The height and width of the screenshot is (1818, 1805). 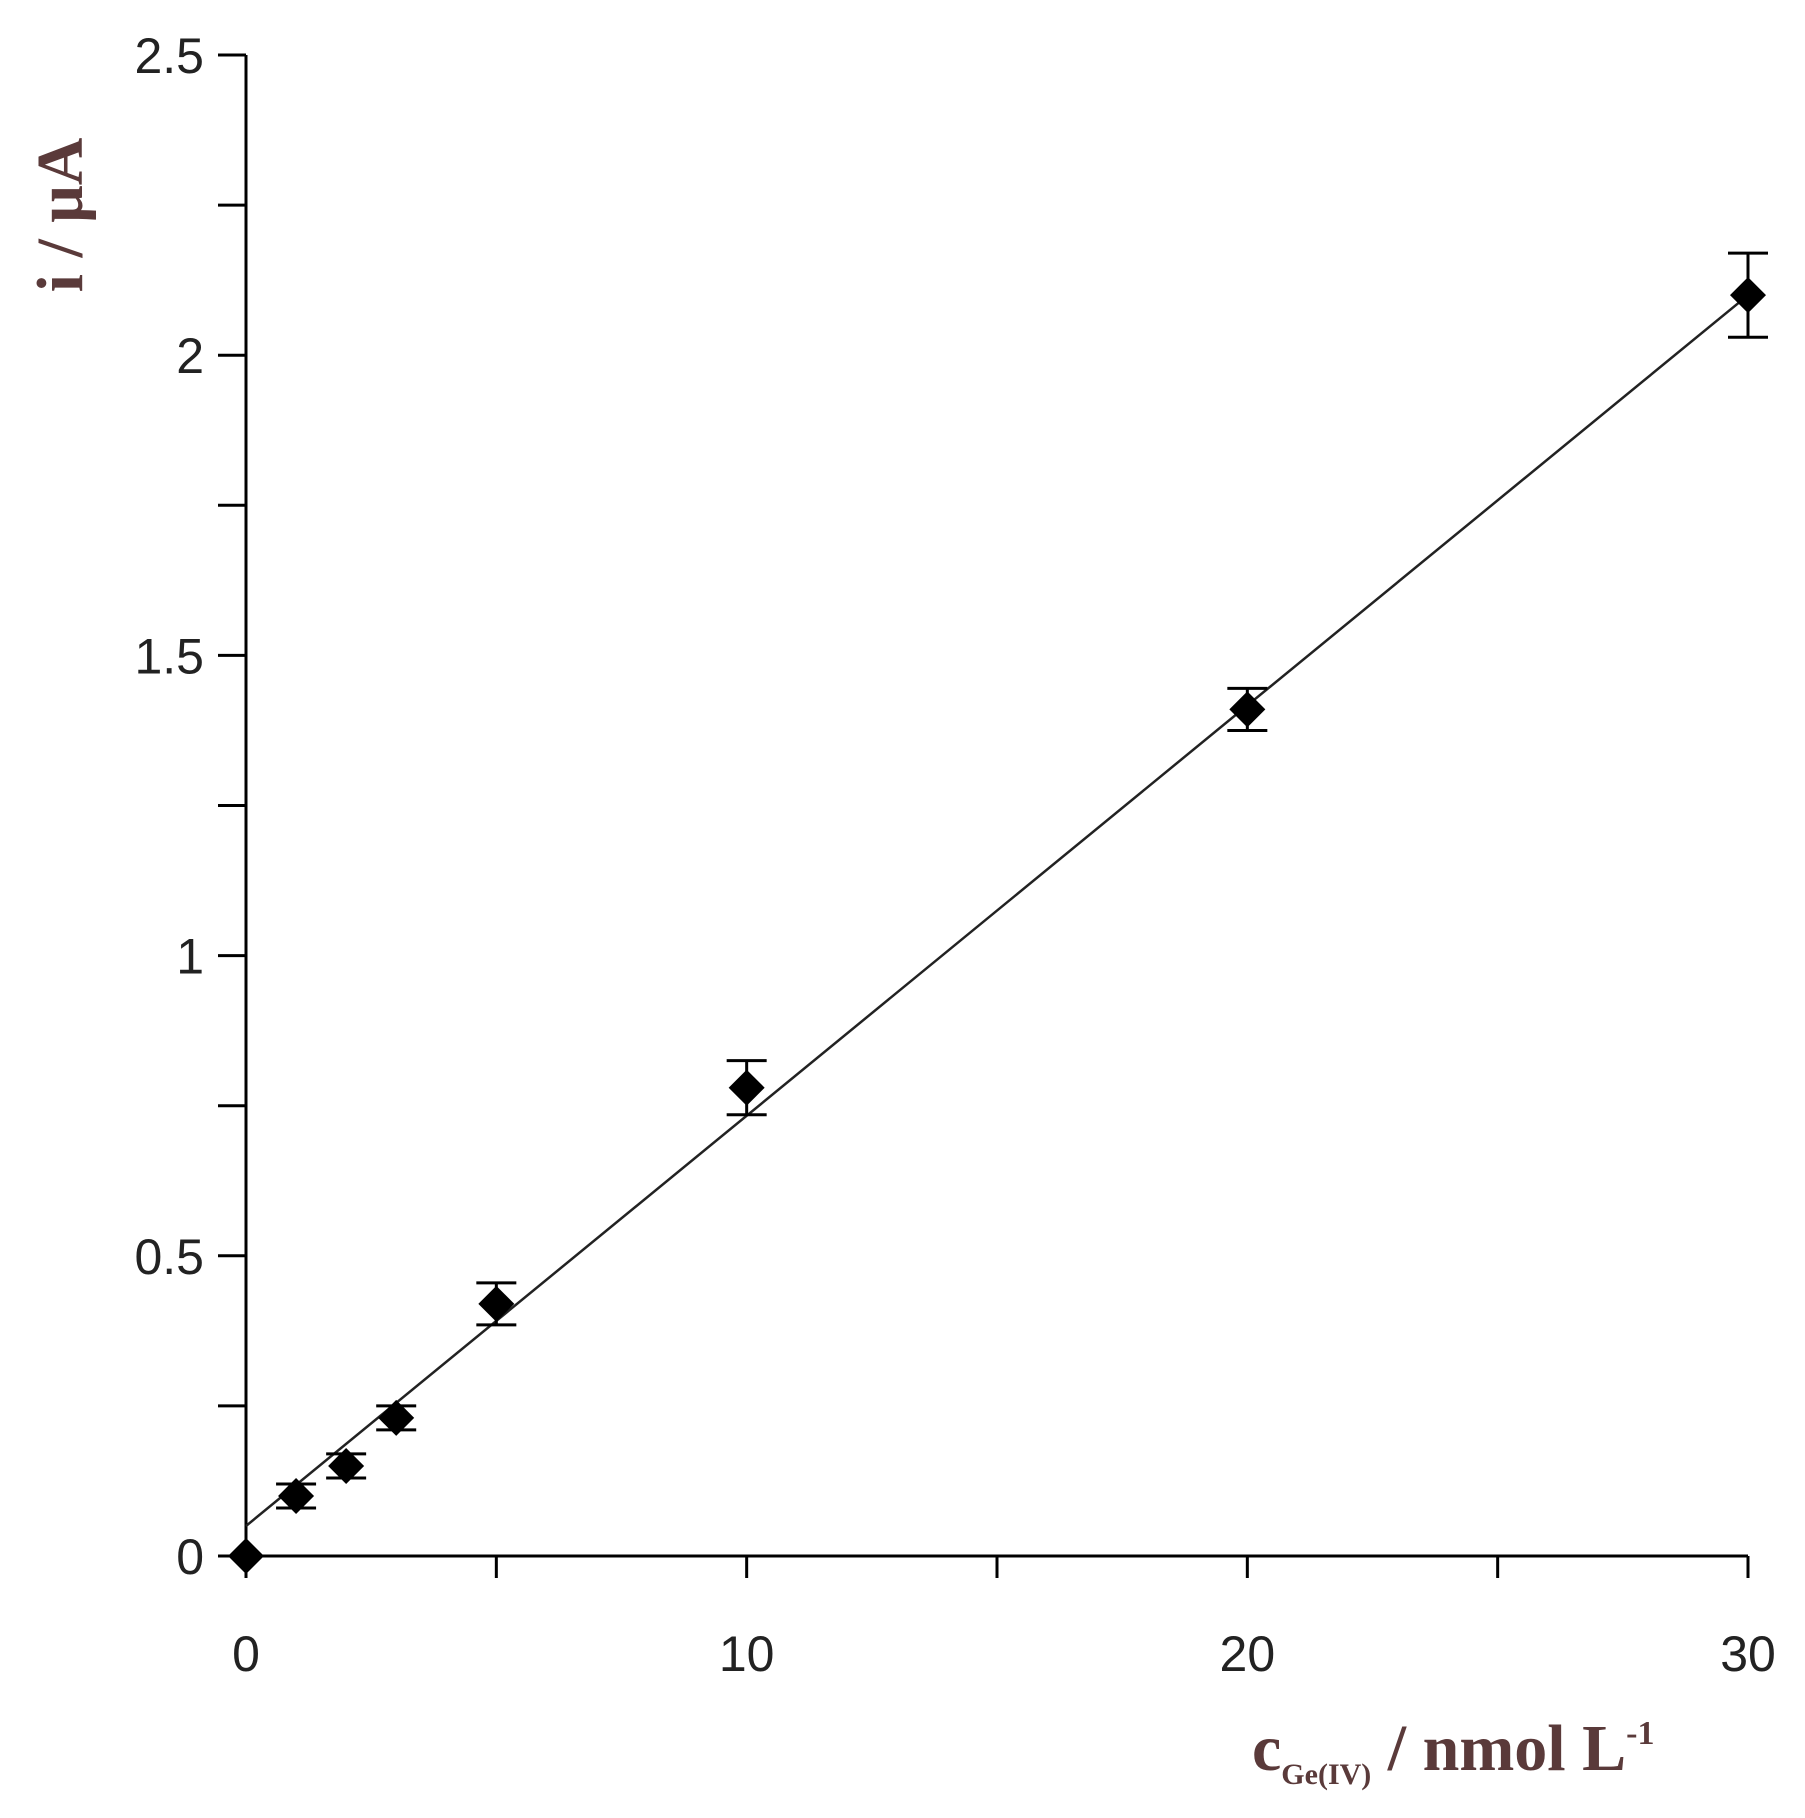 I want to click on x-tick-label: 10, so click(x=747, y=1654).